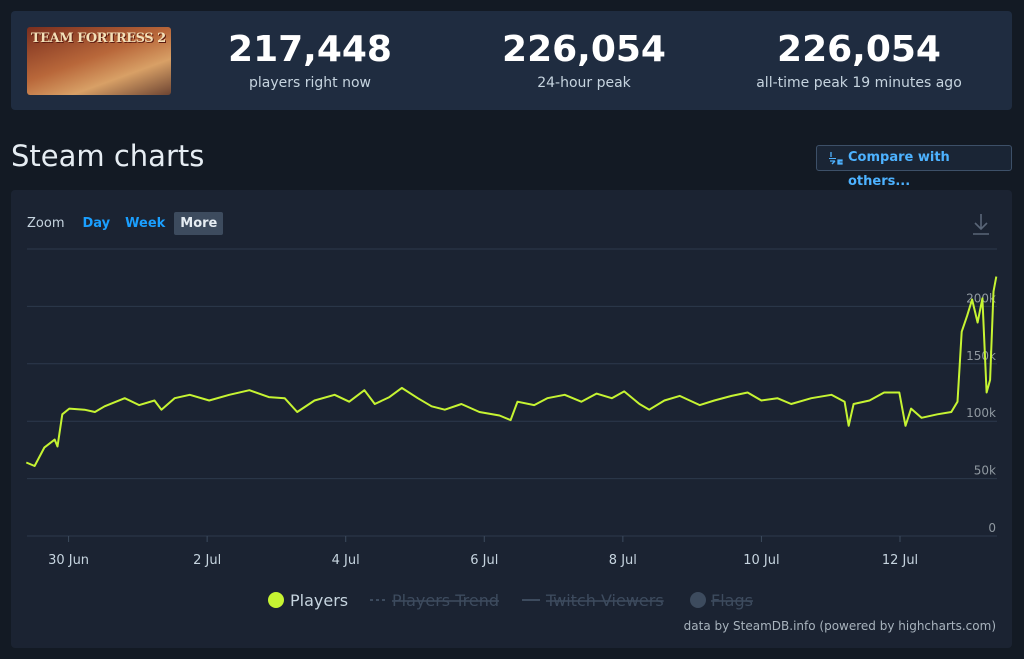  Describe the element at coordinates (604, 600) in the screenshot. I see `legend-label-hidden: Twitch Viewers` at that location.